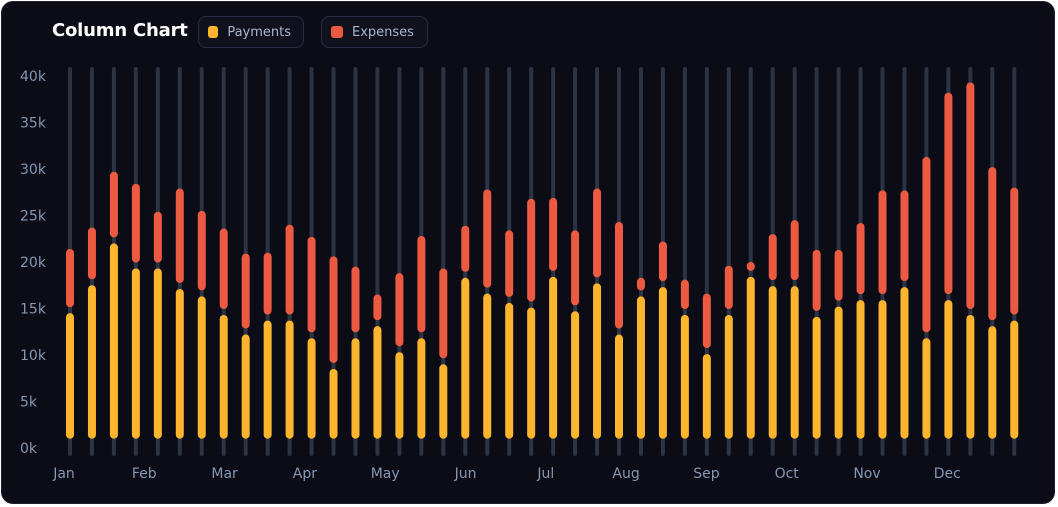  Describe the element at coordinates (383, 32) in the screenshot. I see `legend-label-expenses: Expenses` at that location.